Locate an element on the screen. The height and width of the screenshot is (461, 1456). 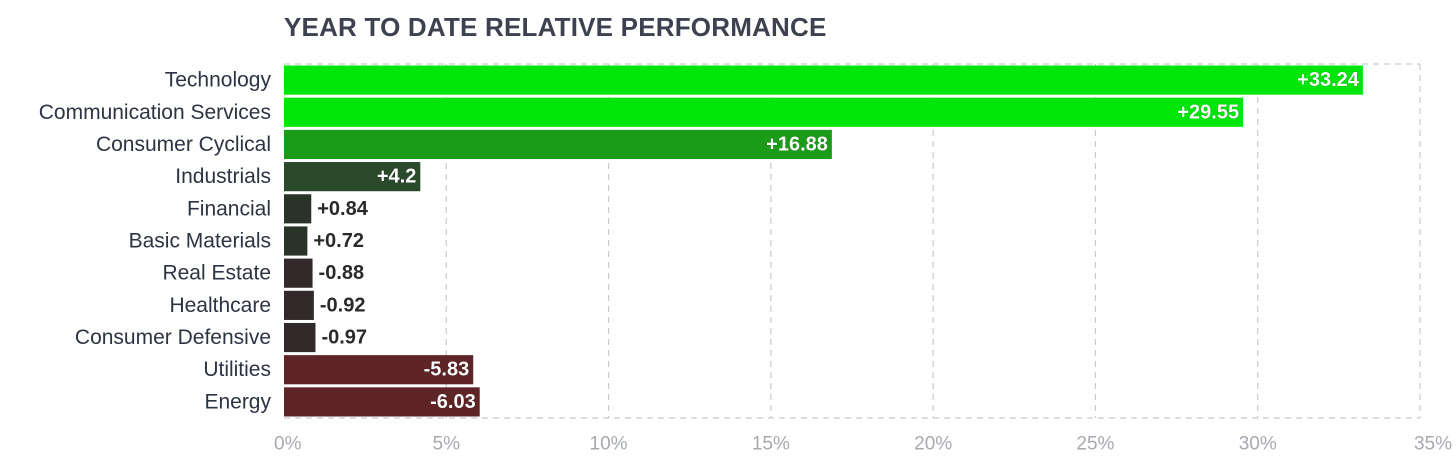
value-label: -5.83 is located at coordinates (447, 370).